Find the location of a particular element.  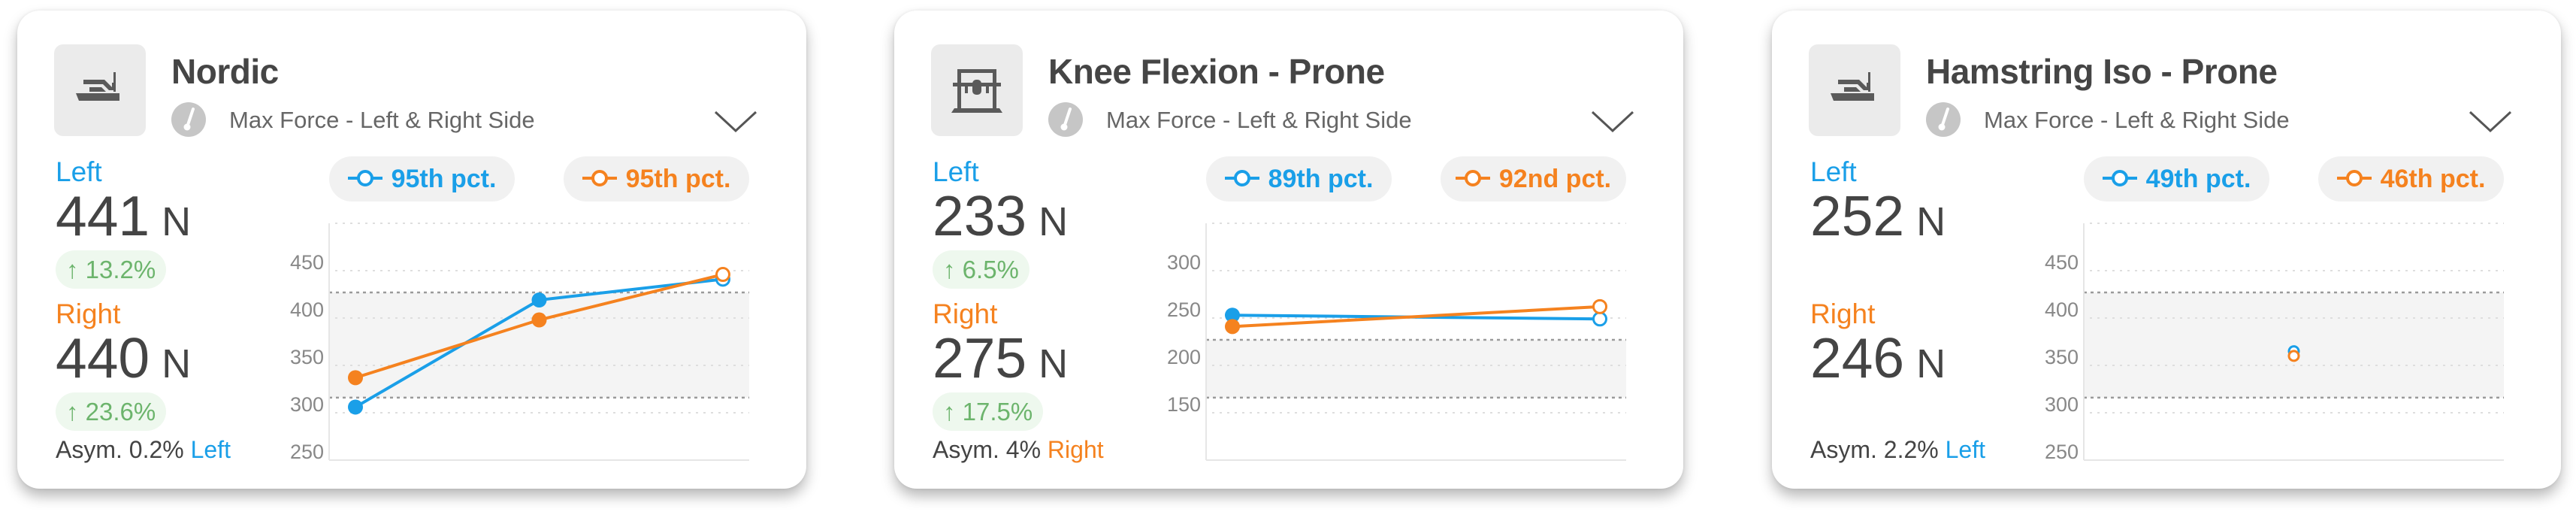

left-value: 441 N is located at coordinates (124, 216).